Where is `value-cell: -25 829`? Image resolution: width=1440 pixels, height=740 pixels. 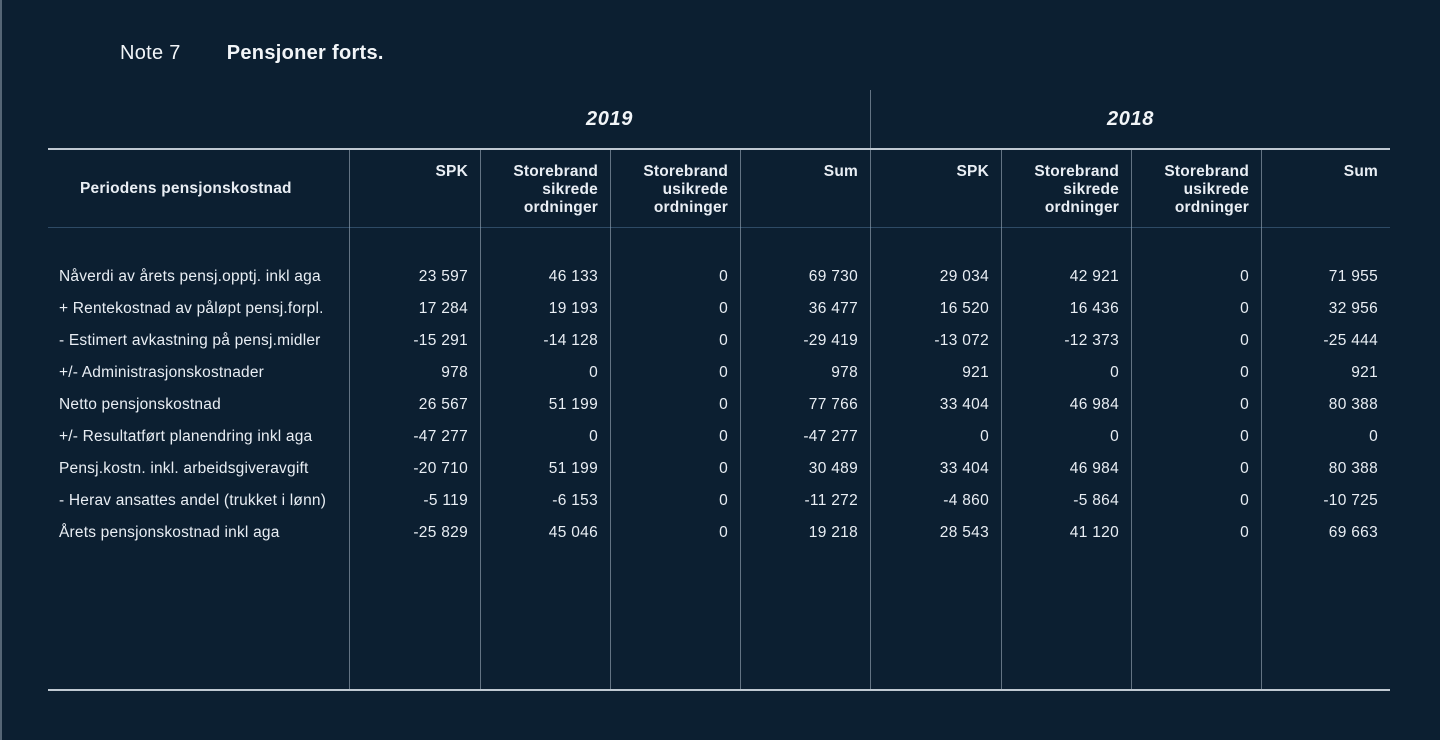 value-cell: -25 829 is located at coordinates (440, 532).